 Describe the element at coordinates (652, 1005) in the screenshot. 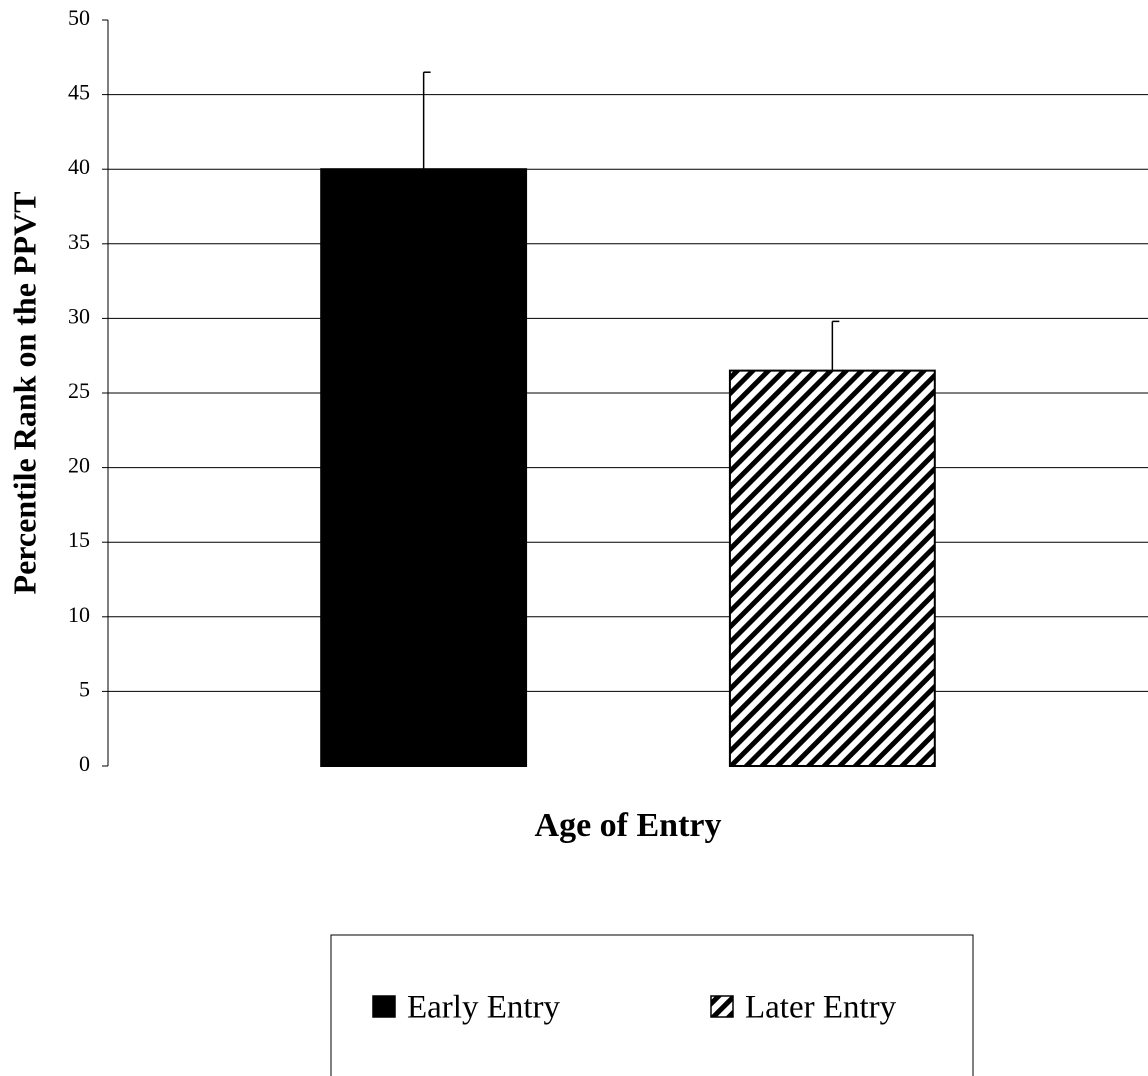

I see `legend-box` at that location.